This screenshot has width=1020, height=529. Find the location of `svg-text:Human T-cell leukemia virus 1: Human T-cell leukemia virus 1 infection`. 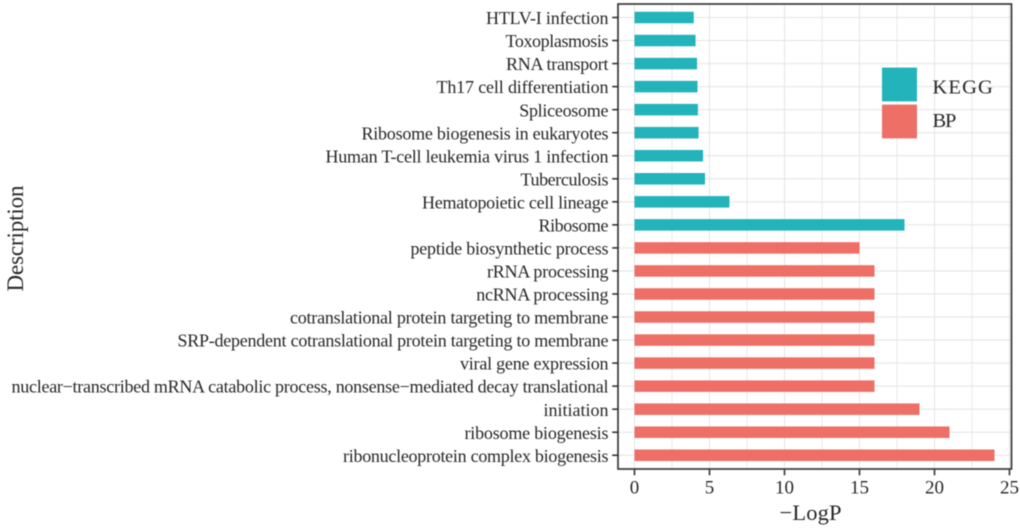

svg-text:Human T-cell leukemia virus 1: Human T-cell leukemia virus 1 infection is located at coordinates (467, 156).